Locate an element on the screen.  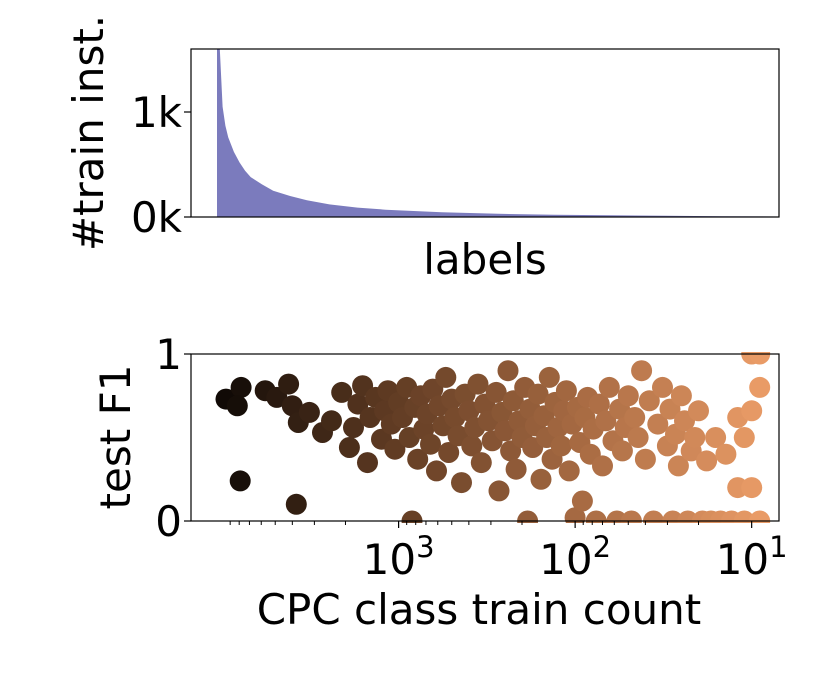
top-x-axis-label: labels is located at coordinates (484, 259).